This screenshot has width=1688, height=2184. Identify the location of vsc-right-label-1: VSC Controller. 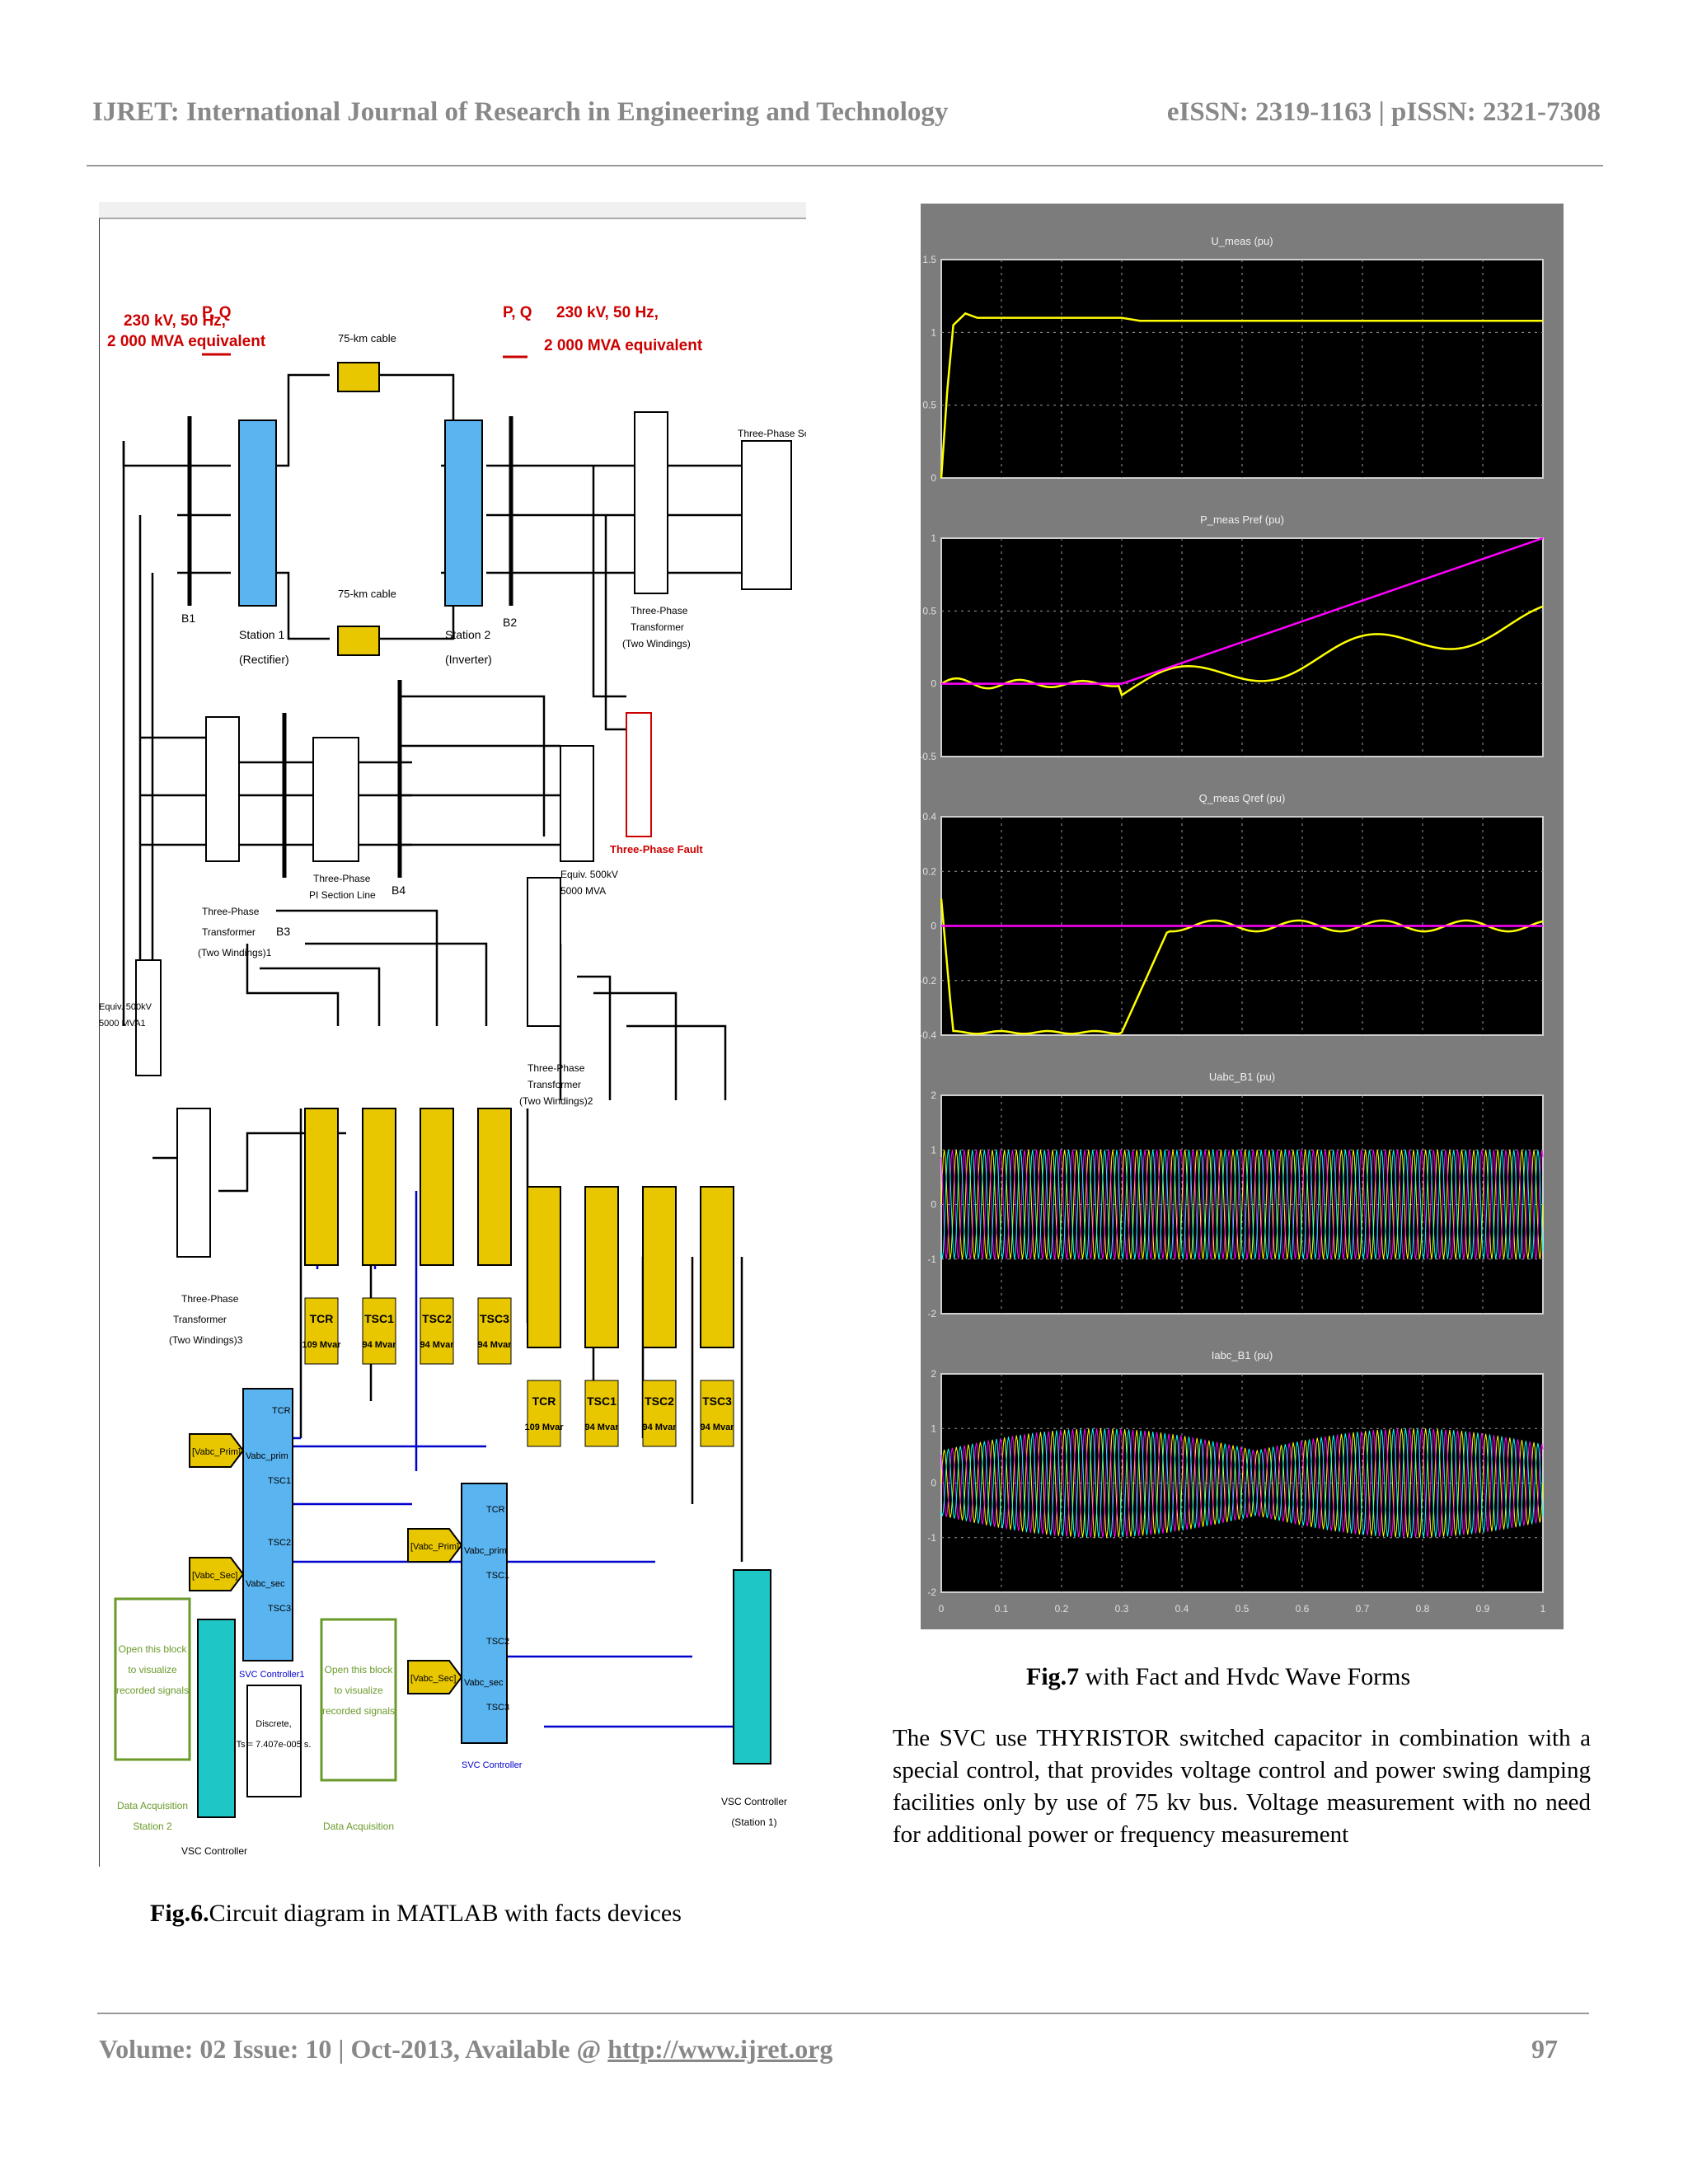
(754, 1801).